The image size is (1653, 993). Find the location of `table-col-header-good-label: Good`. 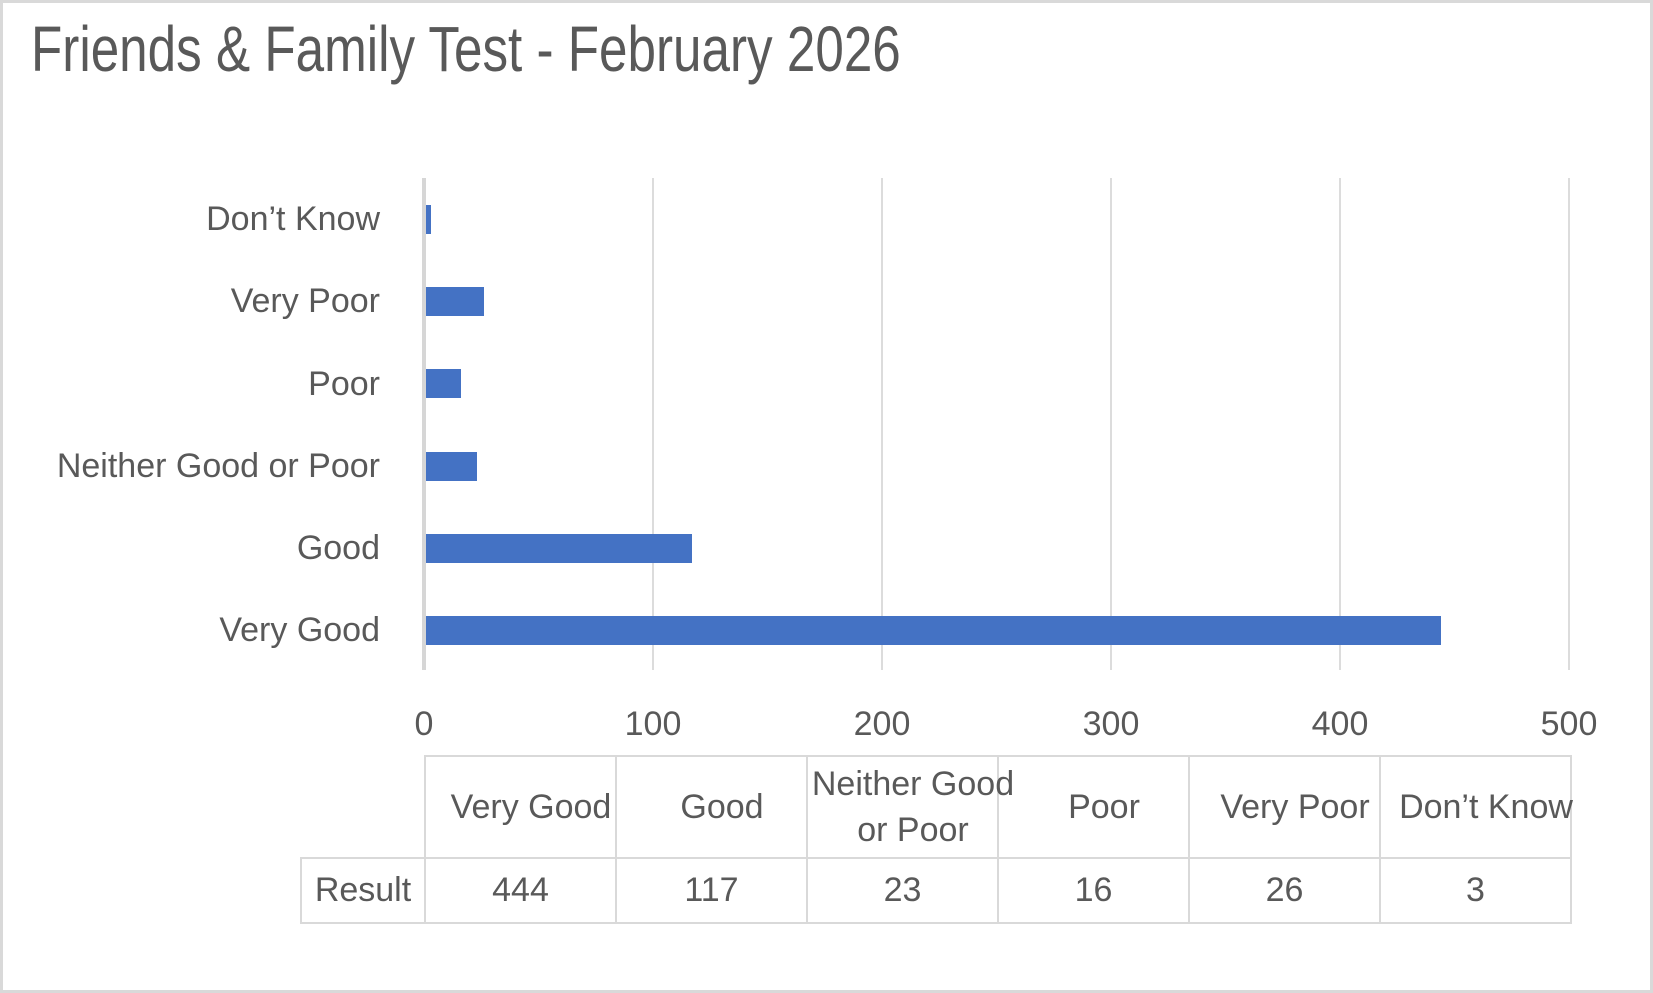

table-col-header-good-label: Good is located at coordinates (722, 807).